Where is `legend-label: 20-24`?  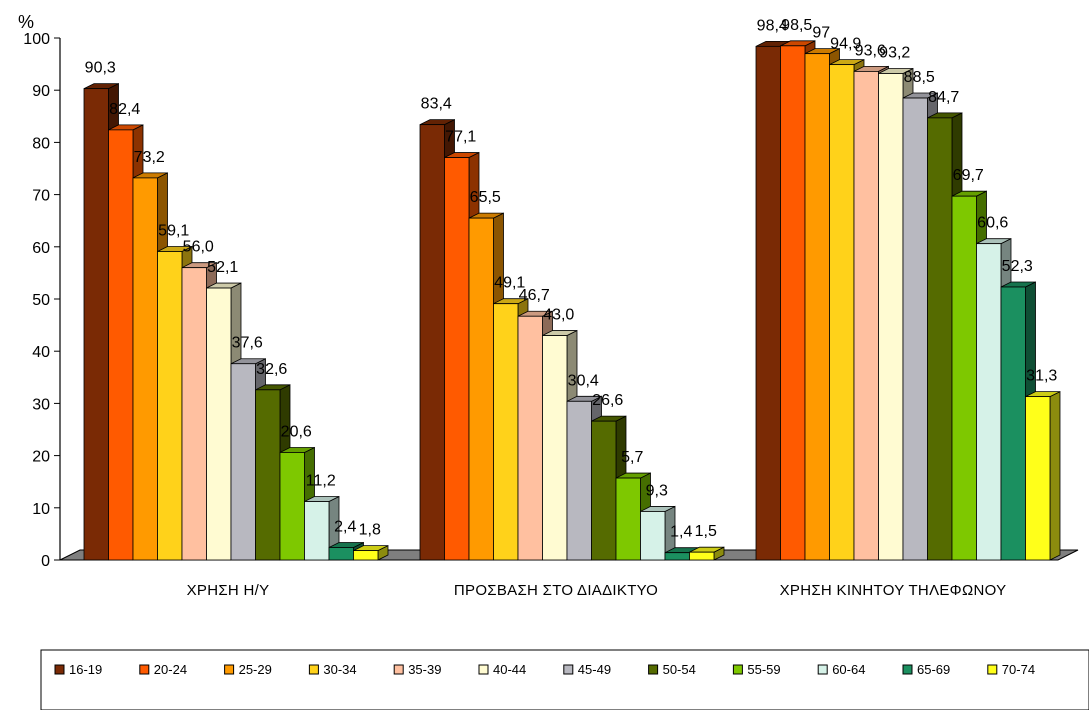
legend-label: 20-24 is located at coordinates (170, 669).